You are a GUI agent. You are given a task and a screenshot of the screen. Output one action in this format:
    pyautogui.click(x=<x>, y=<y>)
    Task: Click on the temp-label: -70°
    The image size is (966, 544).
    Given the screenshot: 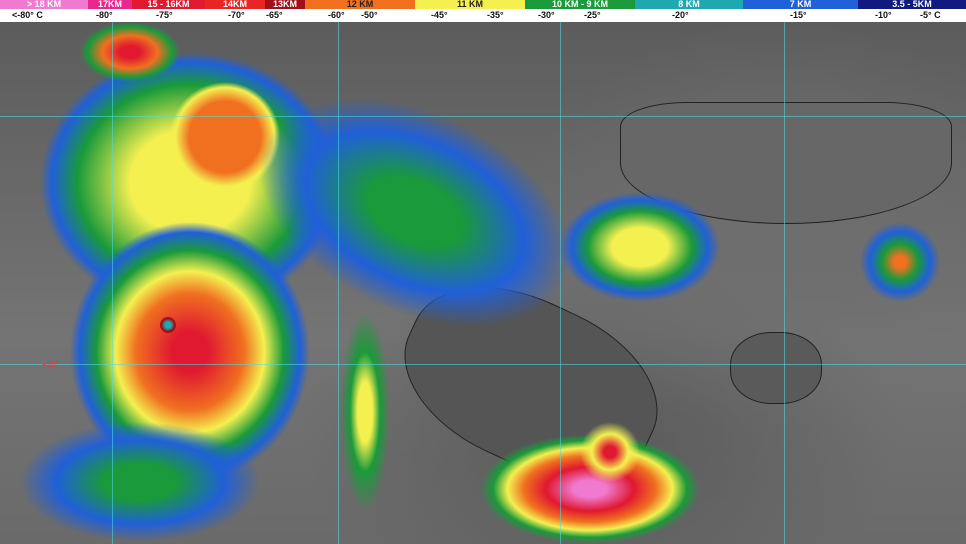 What is the action you would take?
    pyautogui.click(x=236, y=15)
    